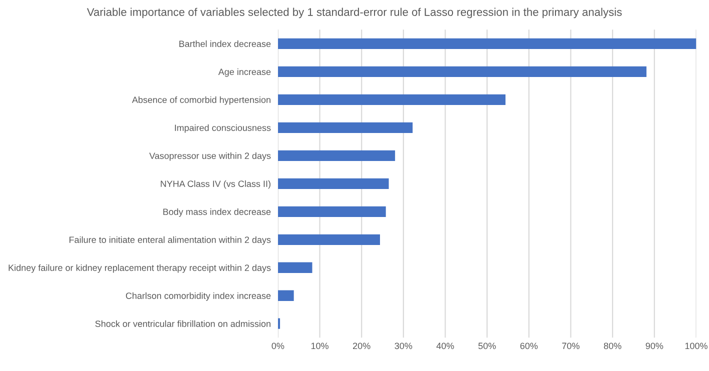 The height and width of the screenshot is (371, 709). I want to click on y-tick-label: Kidney failure or kidney replacement therapy receipt within 2 days, so click(139, 268).